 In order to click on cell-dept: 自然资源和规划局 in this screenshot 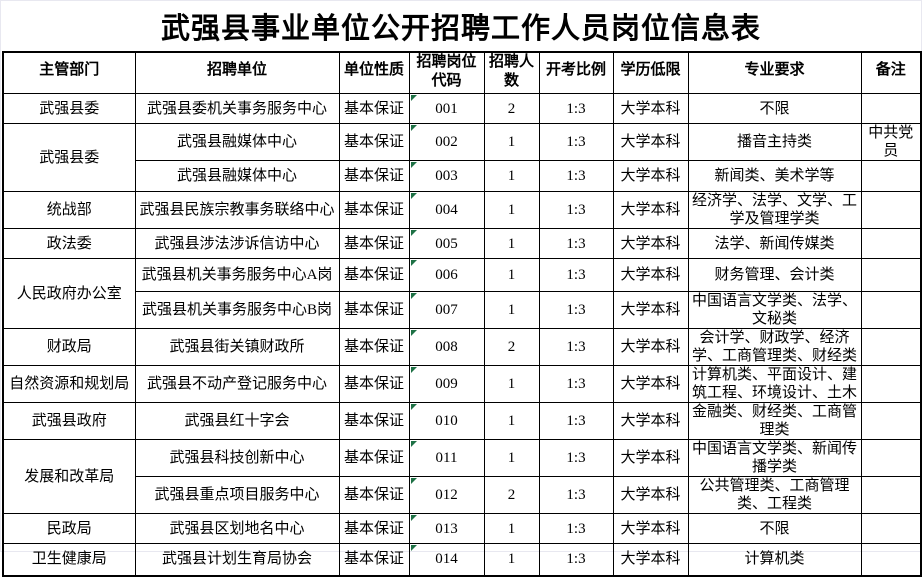, I will do `click(69, 384)`.